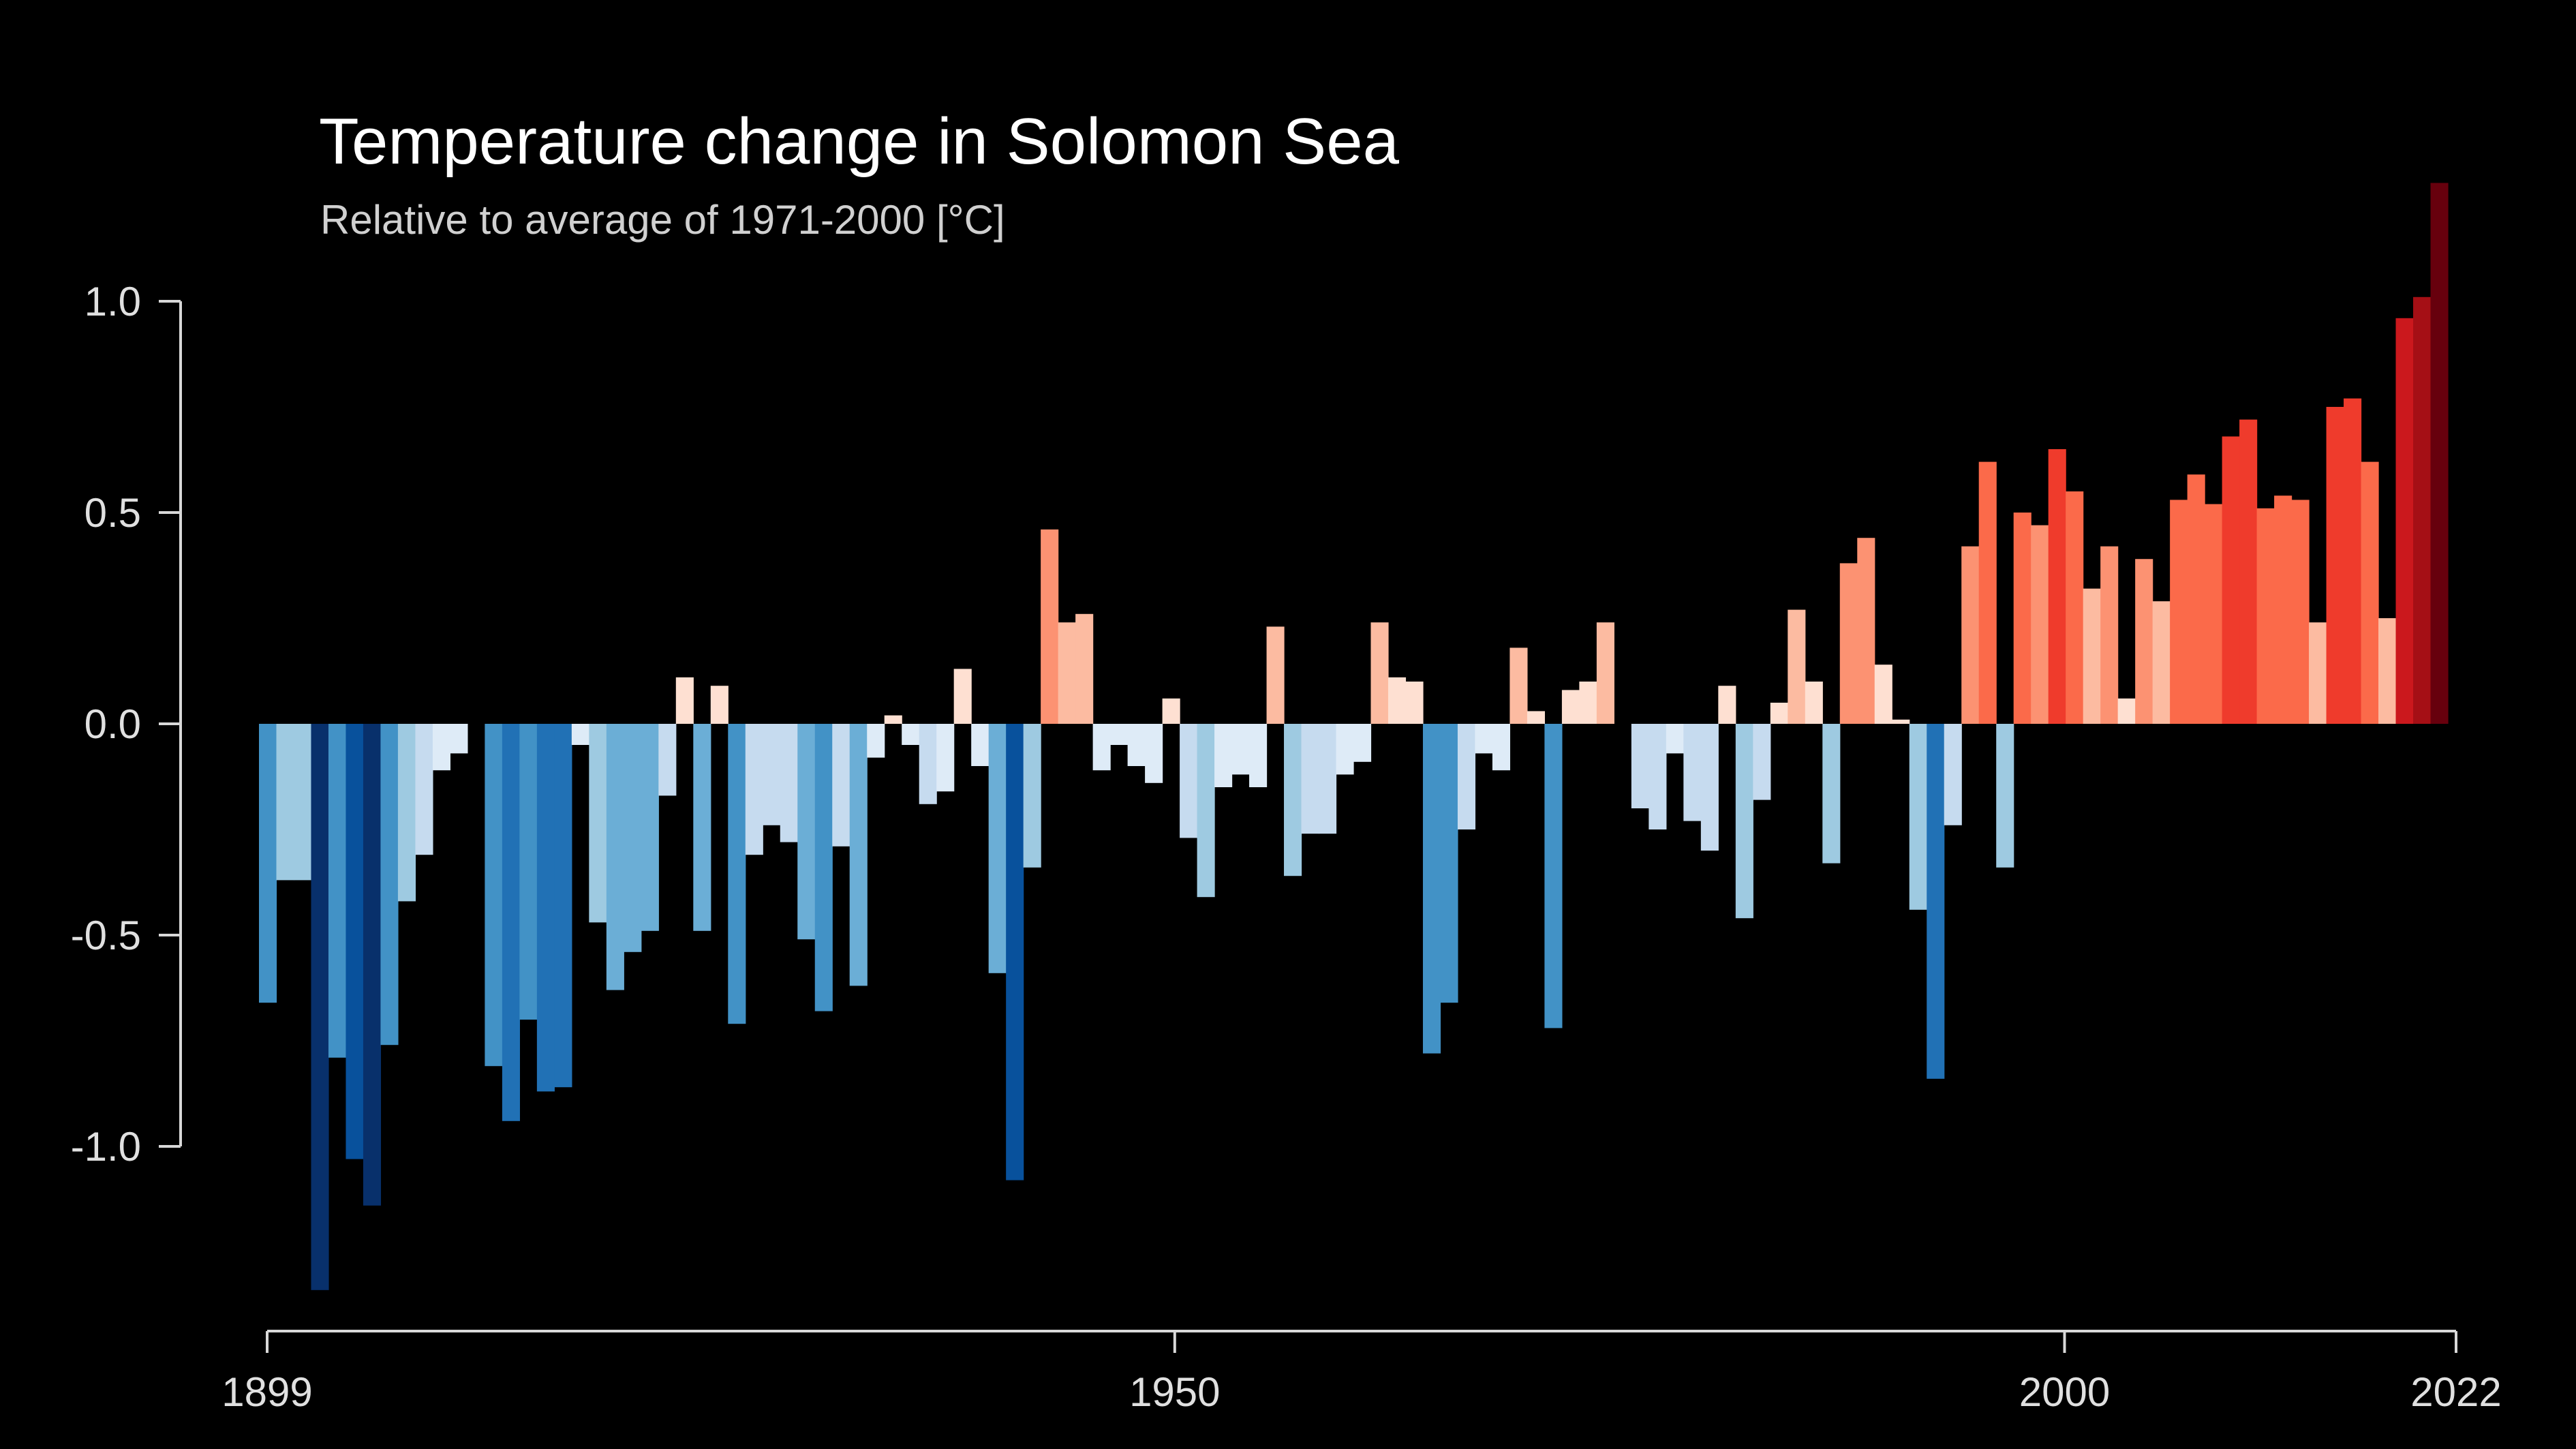  What do you see at coordinates (563, 906) in the screenshot?
I see `bar-1916` at bounding box center [563, 906].